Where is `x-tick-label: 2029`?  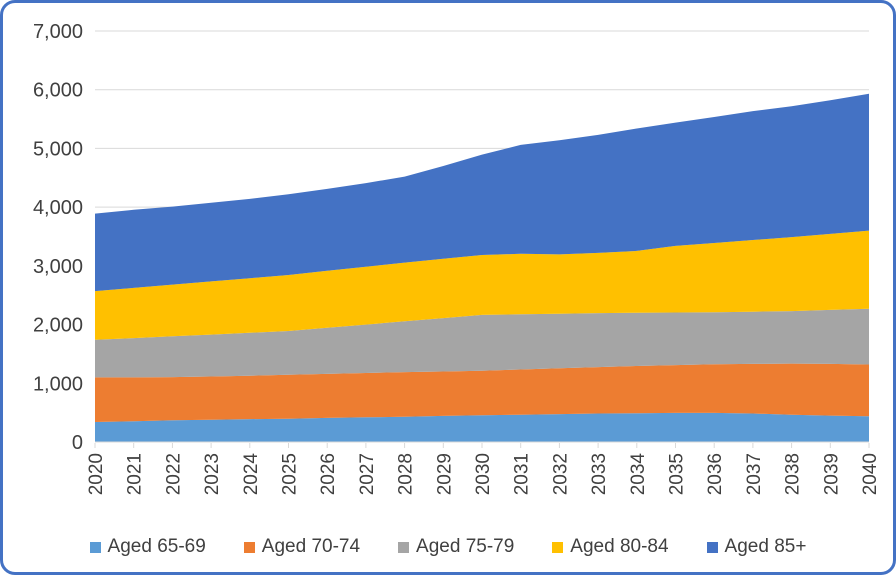 x-tick-label: 2029 is located at coordinates (444, 474).